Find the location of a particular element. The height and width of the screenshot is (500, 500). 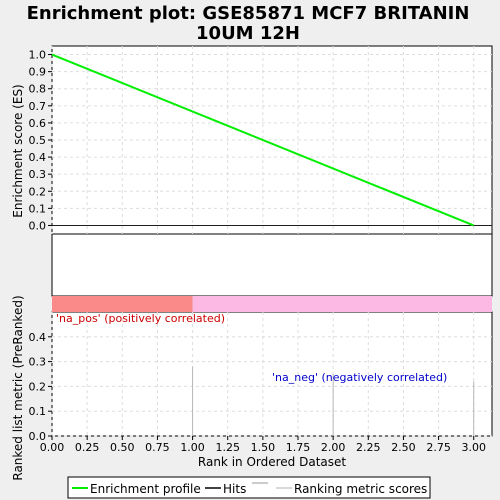

metric-y-tick-label: 0.4 is located at coordinates (38, 337).